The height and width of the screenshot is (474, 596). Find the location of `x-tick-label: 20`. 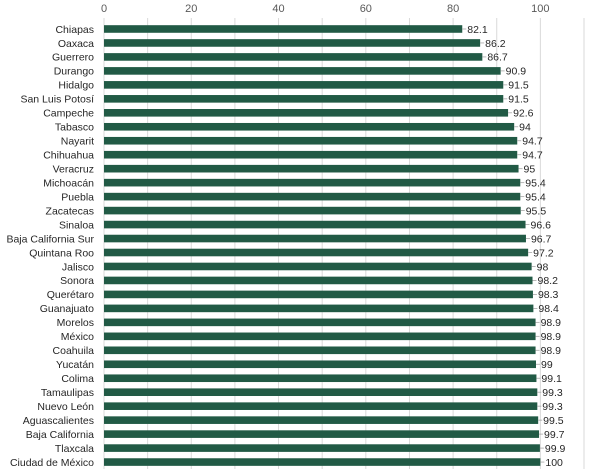

x-tick-label: 20 is located at coordinates (191, 9).